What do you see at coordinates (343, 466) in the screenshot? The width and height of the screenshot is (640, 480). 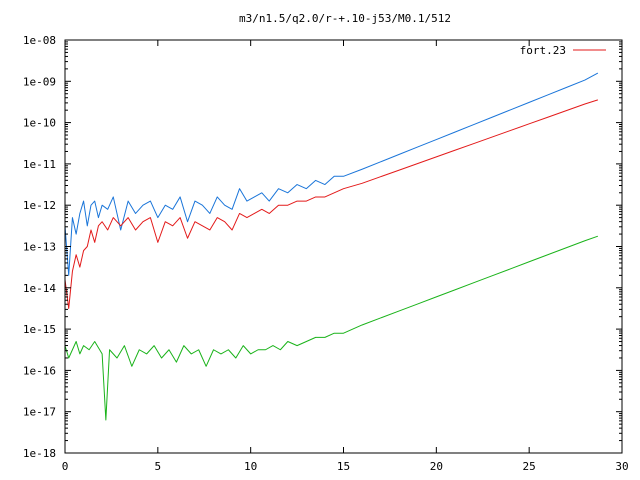 I see `x-tick-label: 15` at bounding box center [343, 466].